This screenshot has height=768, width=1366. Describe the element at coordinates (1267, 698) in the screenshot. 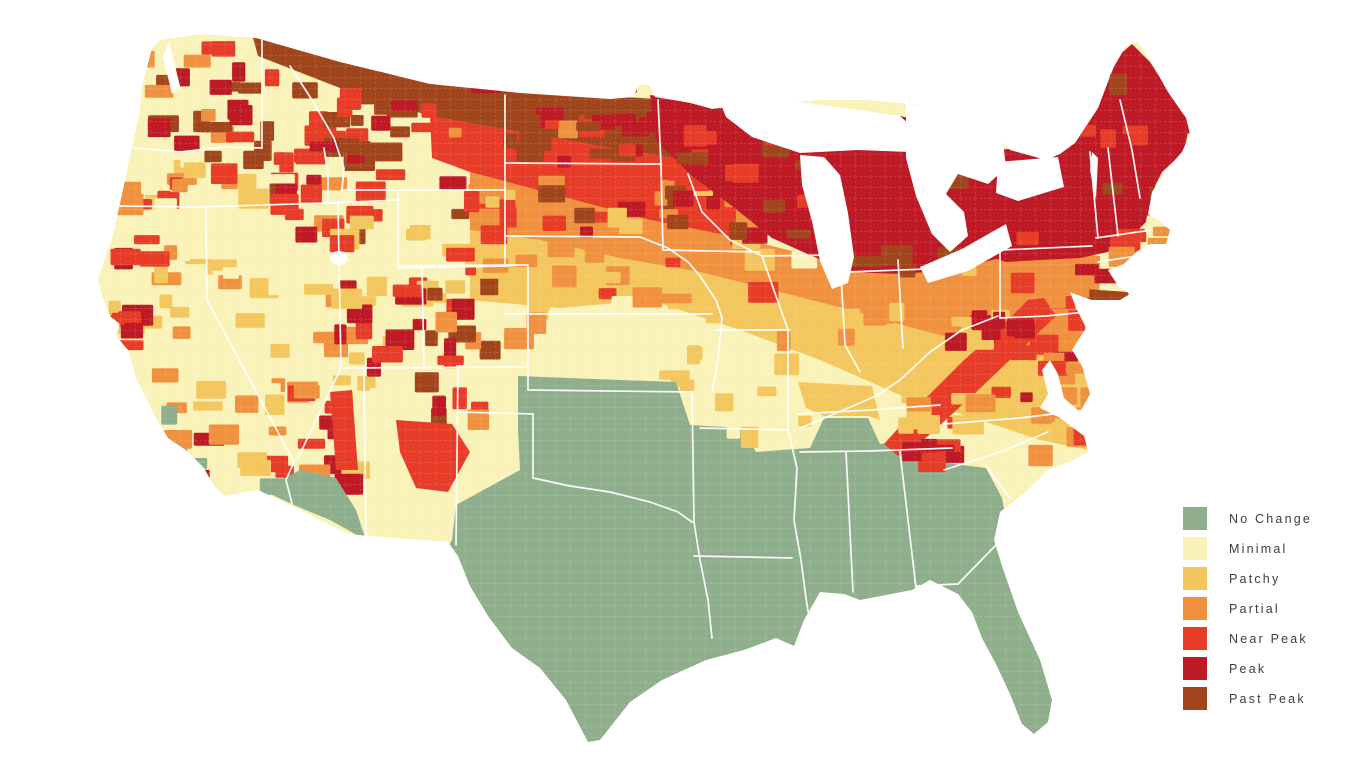

I see `legend-label-past-peak: Past Peak` at that location.